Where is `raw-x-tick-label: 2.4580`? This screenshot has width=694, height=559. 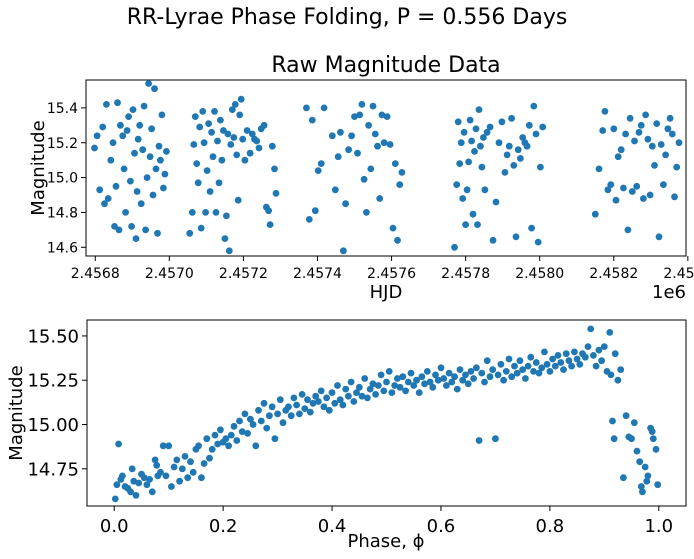
raw-x-tick-label: 2.4580 is located at coordinates (539, 274).